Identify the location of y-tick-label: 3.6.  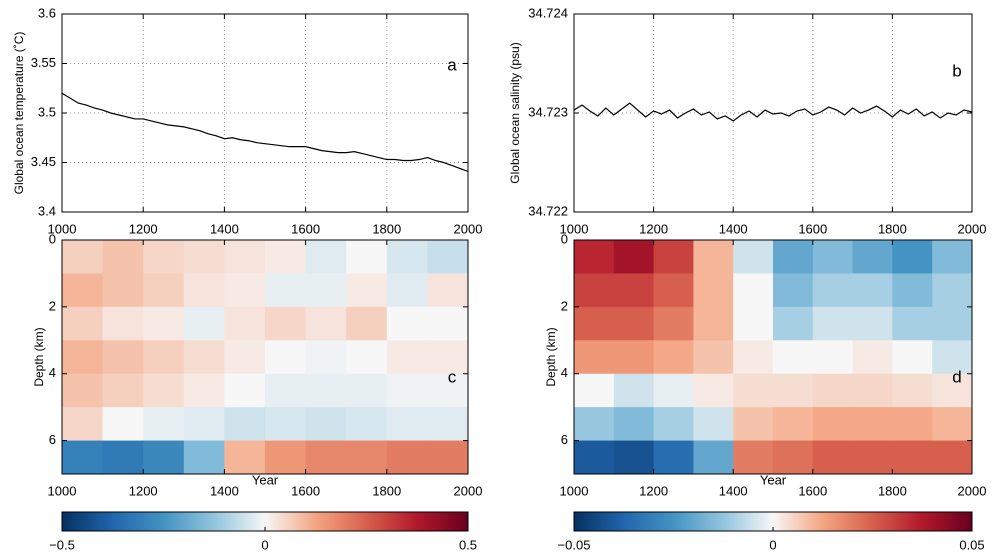
(47, 12).